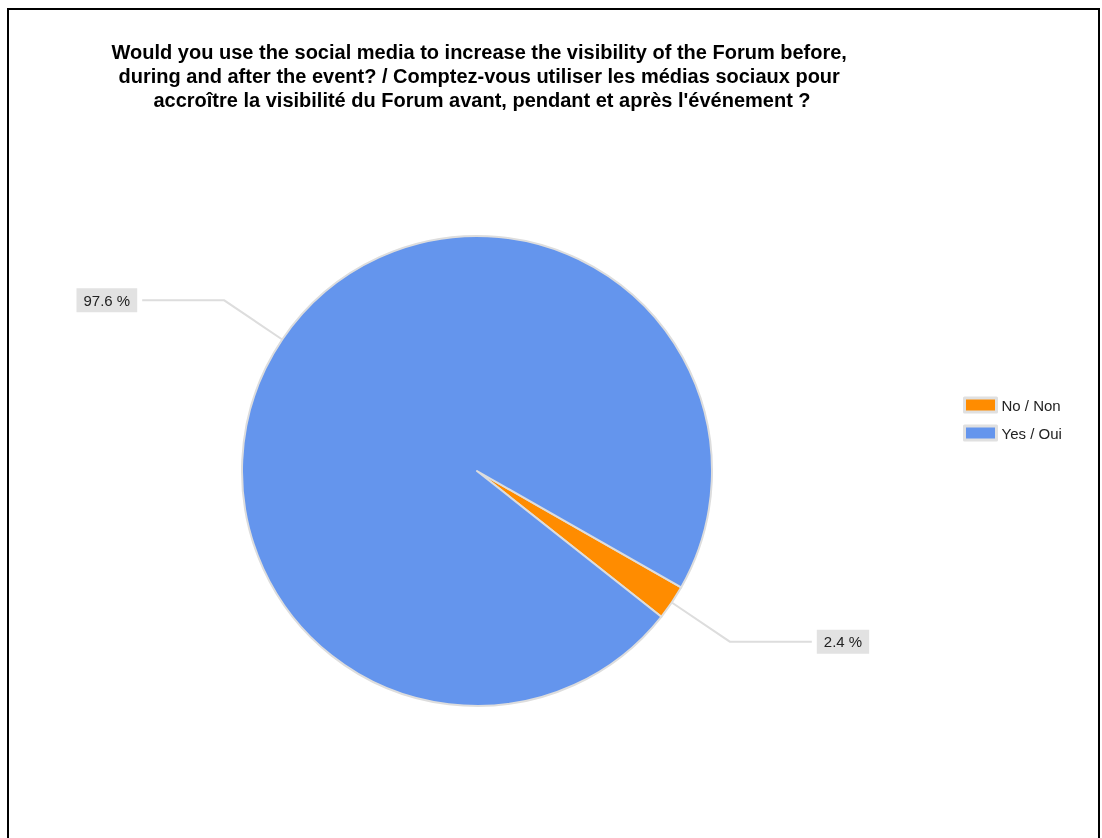 The height and width of the screenshot is (838, 1102). Describe the element at coordinates (107, 300) in the screenshot. I see `data-label: 97.6 %` at that location.